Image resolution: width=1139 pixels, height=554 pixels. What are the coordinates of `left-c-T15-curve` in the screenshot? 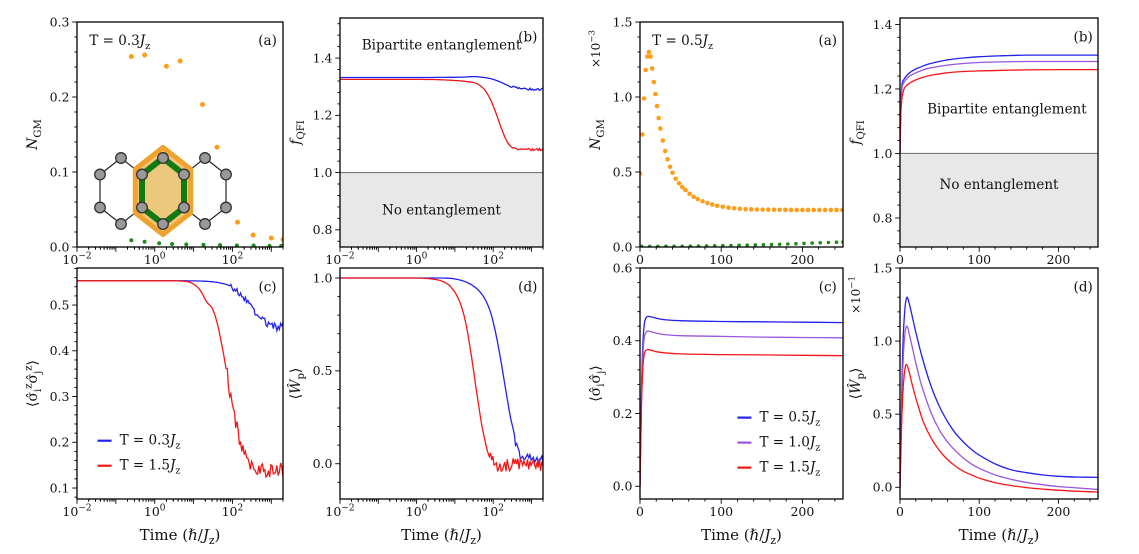 It's located at (180, 379).